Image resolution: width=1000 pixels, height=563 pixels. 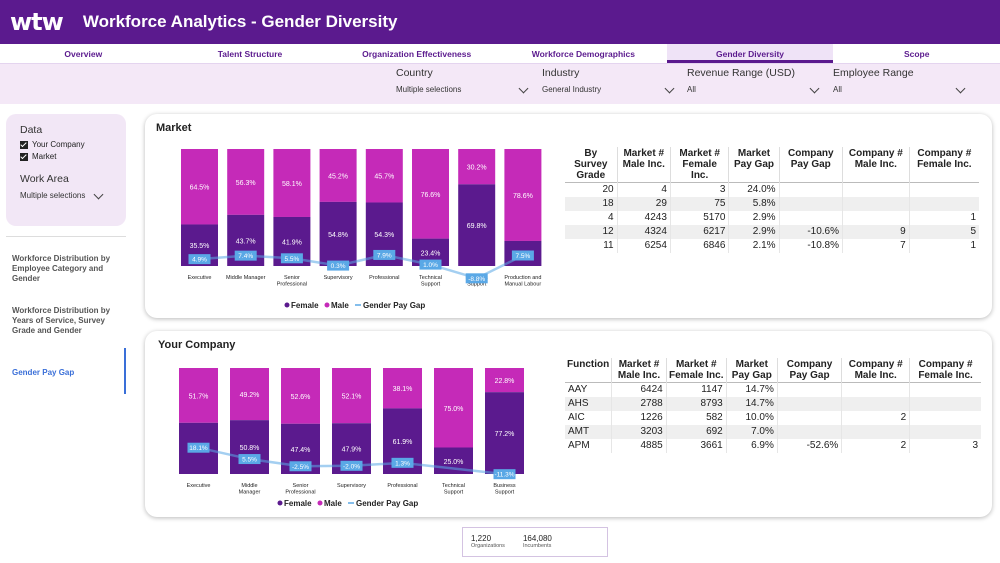 I want to click on table-row: 11 6254 6846 2.1% -10.8% 7 1, so click(x=772, y=246).